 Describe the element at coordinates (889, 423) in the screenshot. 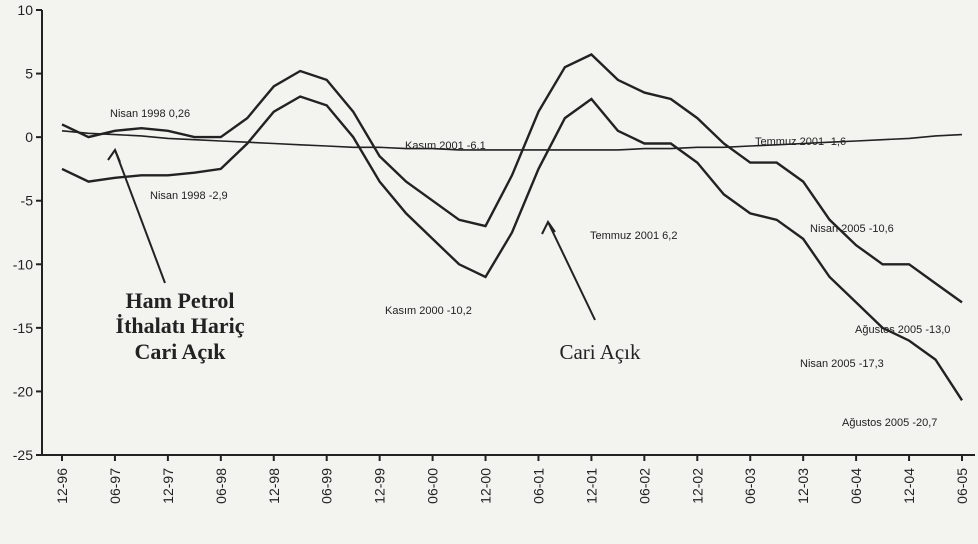

I see `annotation: Ağustos 2005 -20,7` at that location.